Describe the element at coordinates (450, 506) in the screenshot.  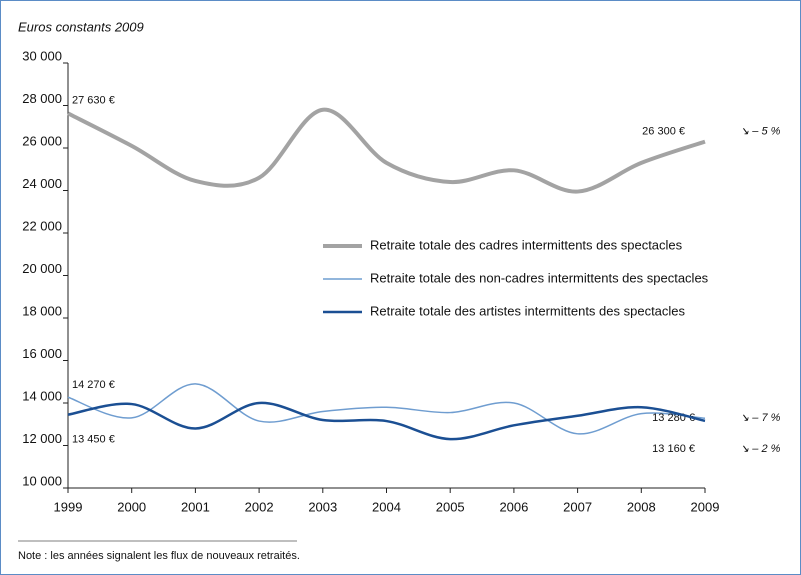
I see `x-tick-label: 2005` at that location.